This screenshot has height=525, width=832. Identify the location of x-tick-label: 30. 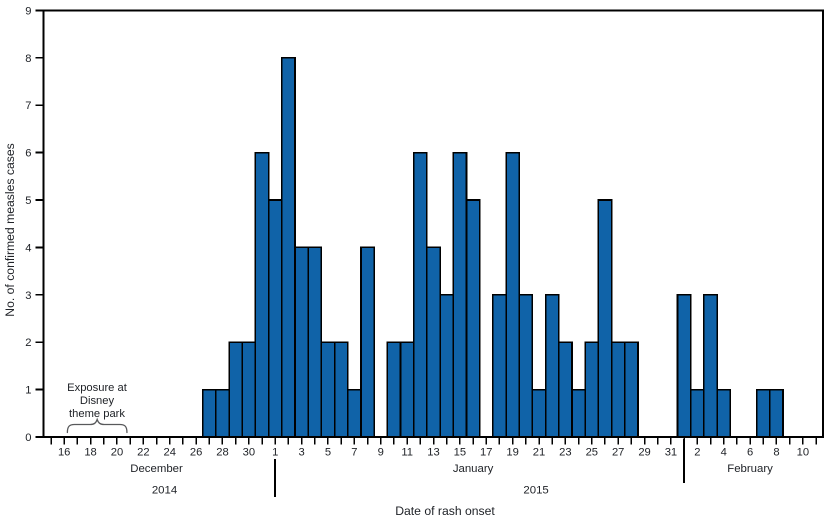
(249, 453).